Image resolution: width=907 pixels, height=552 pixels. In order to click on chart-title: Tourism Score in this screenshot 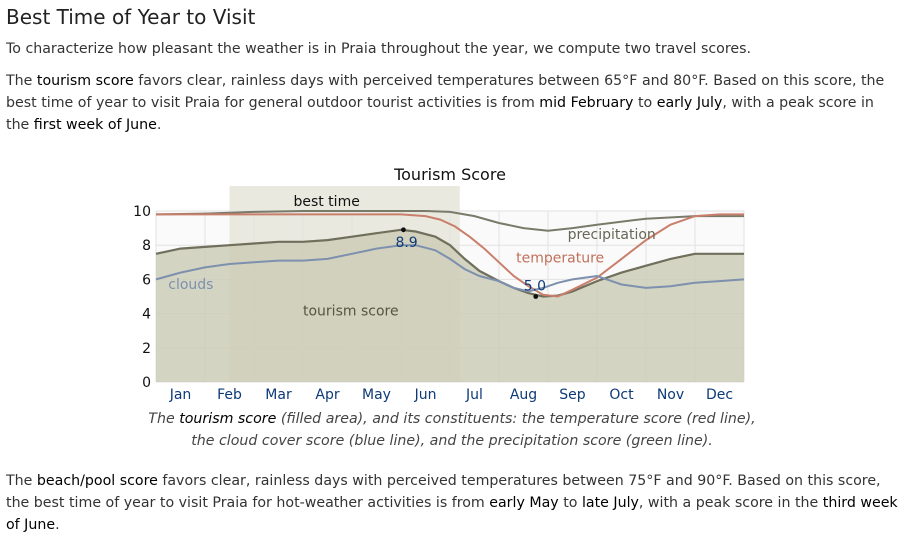, I will do `click(449, 174)`.